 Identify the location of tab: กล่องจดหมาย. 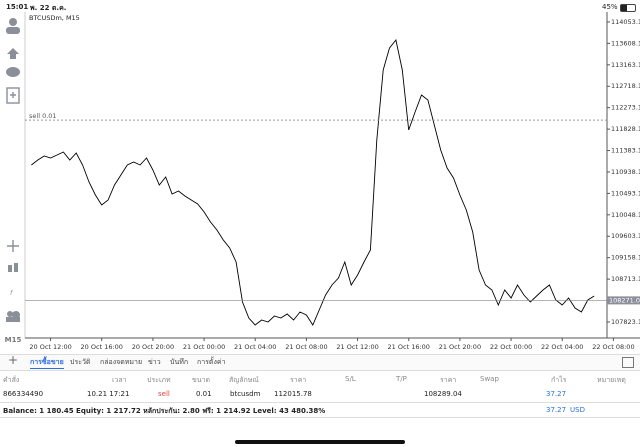
(121, 362).